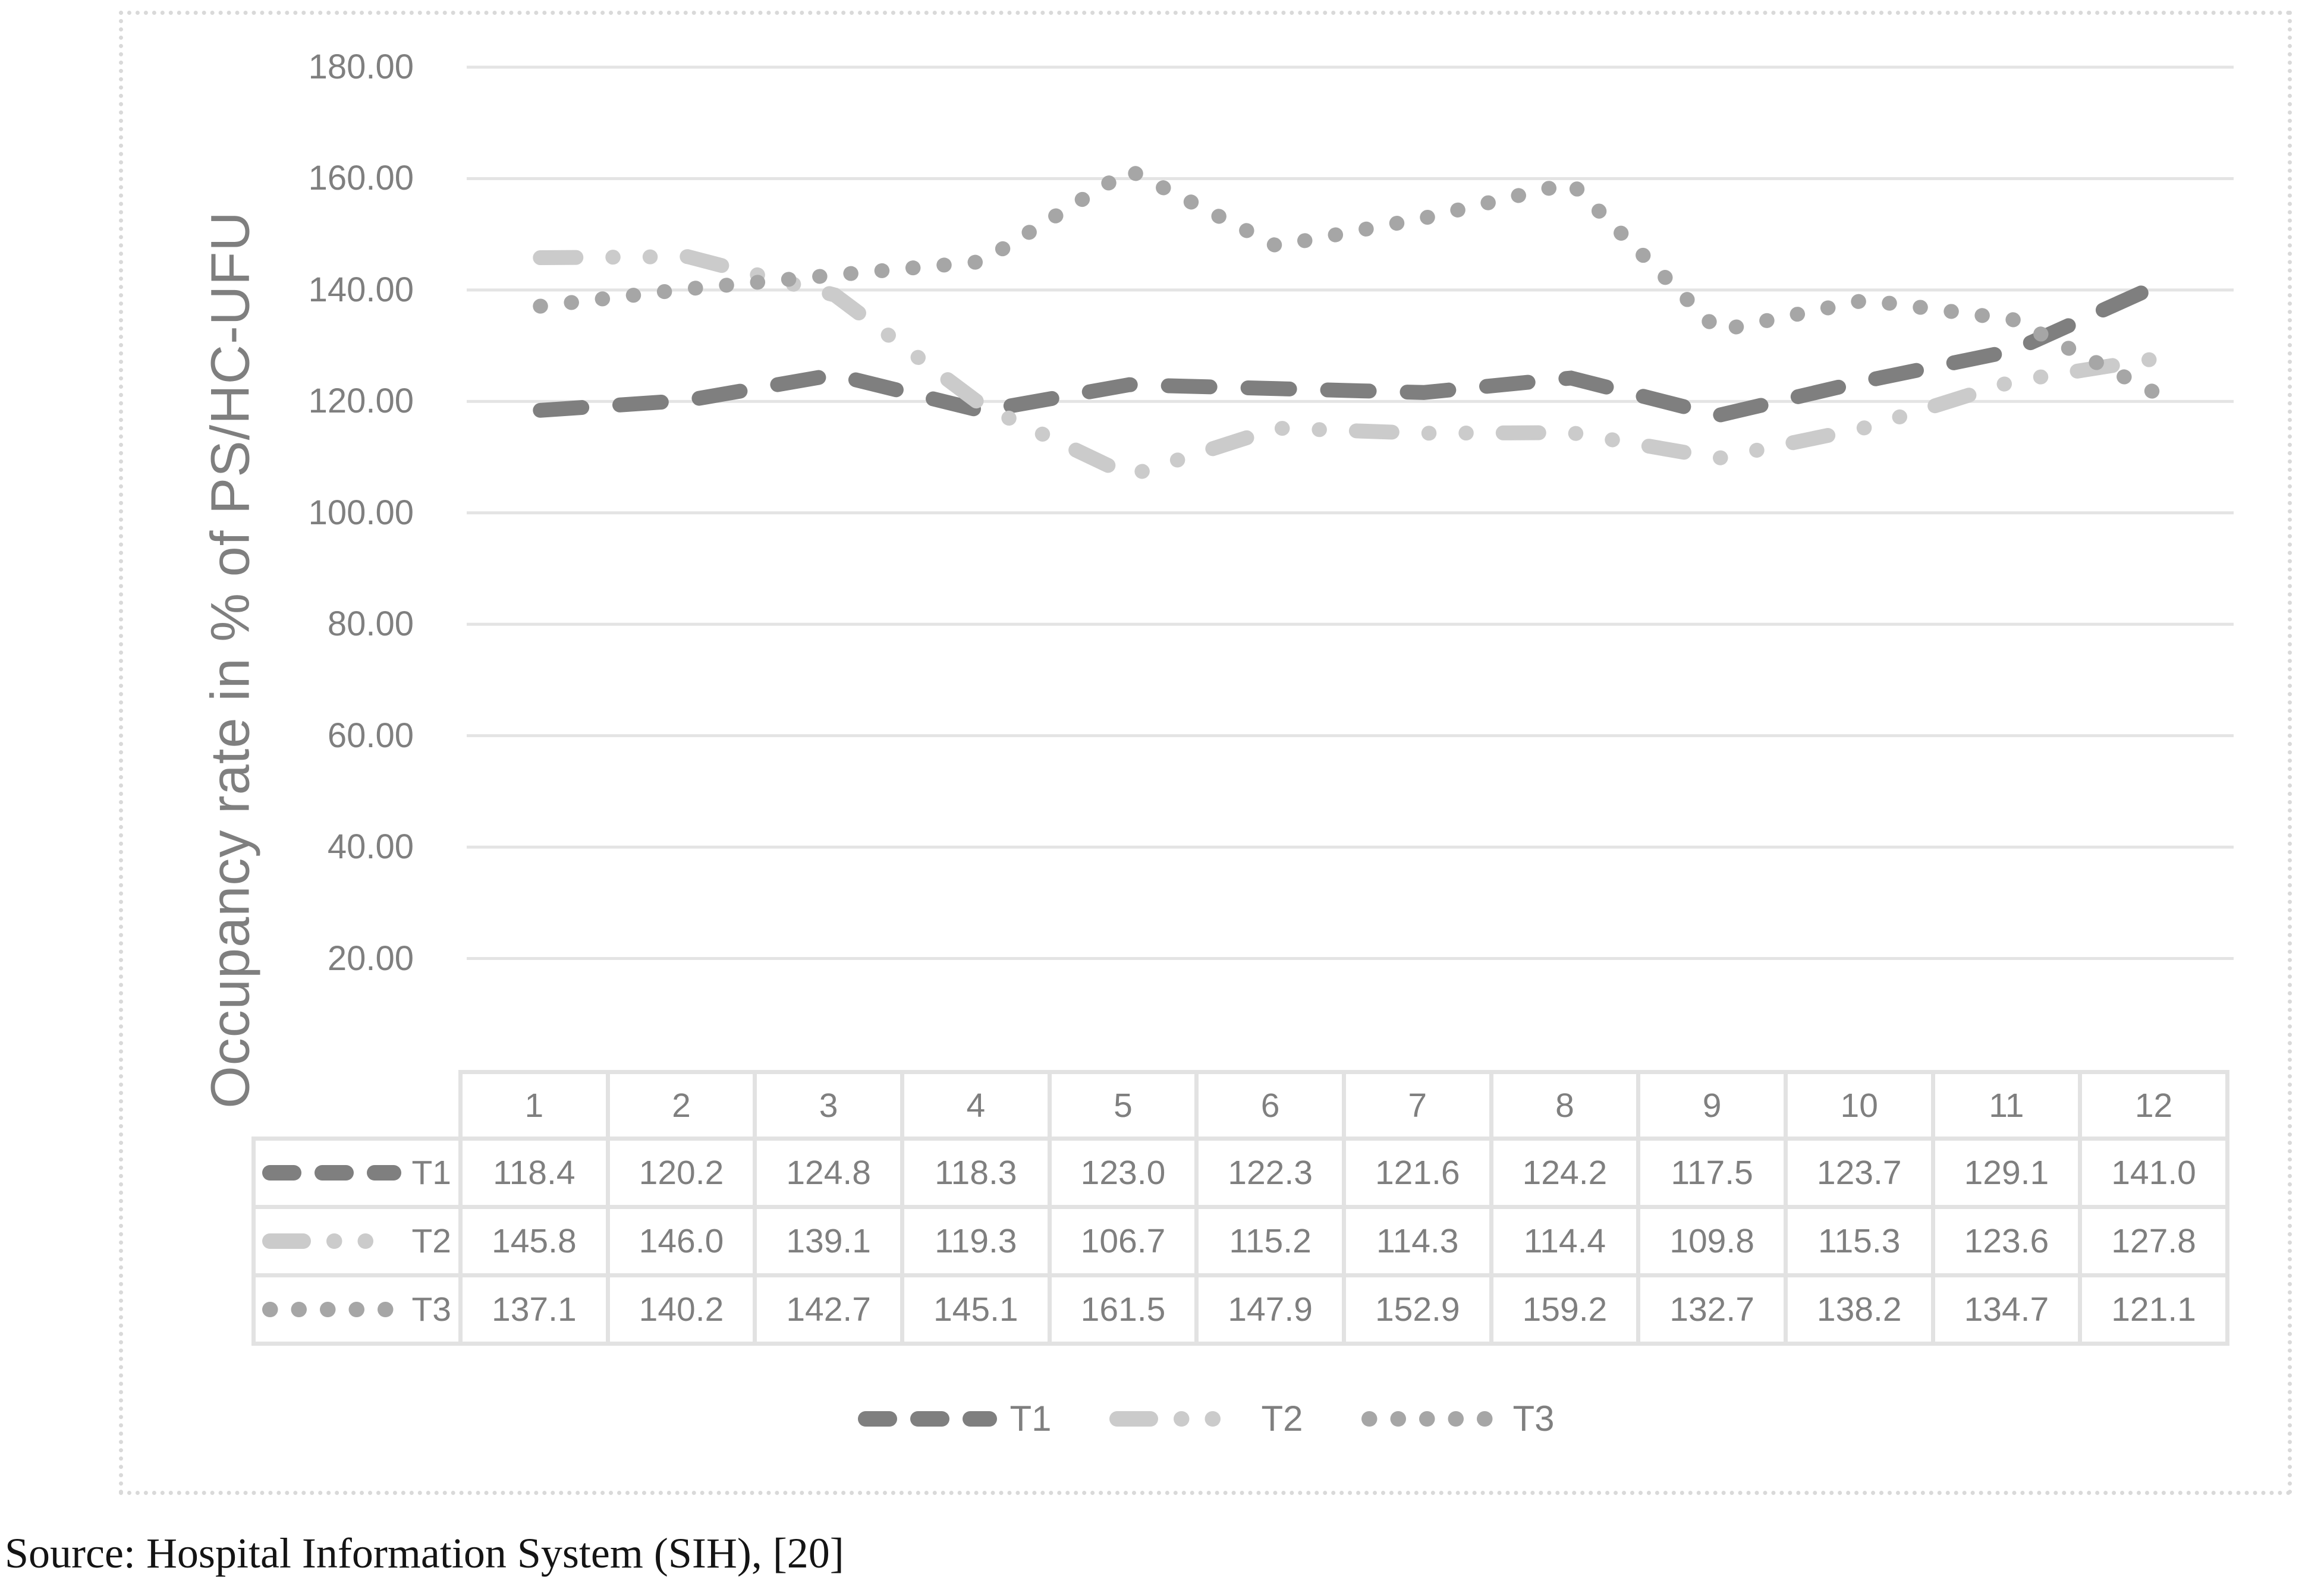  What do you see at coordinates (2154, 1309) in the screenshot?
I see `value-cell-t3: 121.1` at bounding box center [2154, 1309].